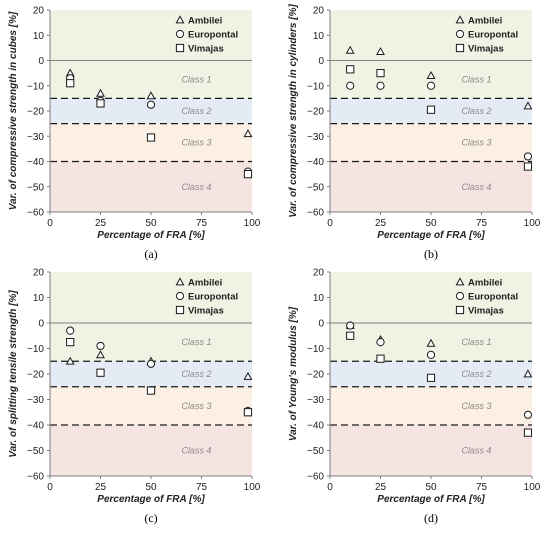 This screenshot has height=533, width=550. I want to click on legend-marker-vimajas, so click(180, 48).